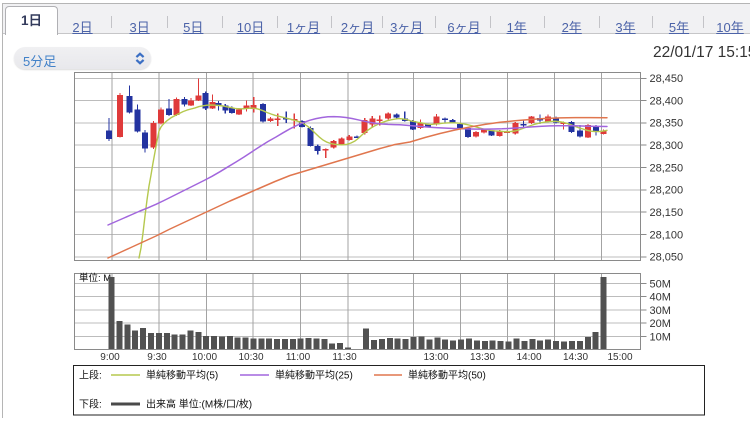 Image resolution: width=750 pixels, height=421 pixels. I want to click on svg-text: 28,450, so click(667, 79).